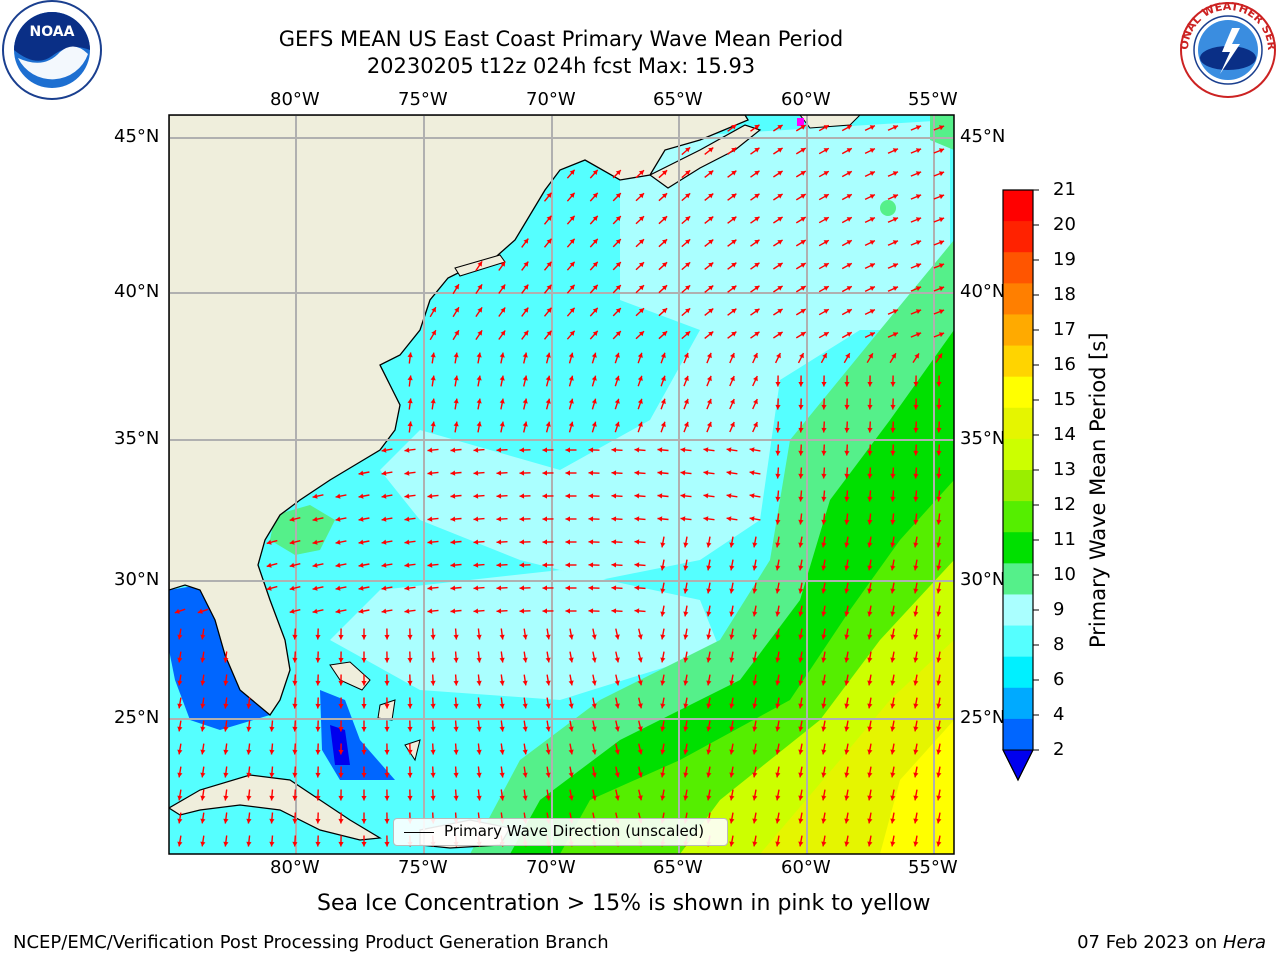 The height and width of the screenshot is (960, 1280). I want to click on colorbar-segment, so click(1018, 548).